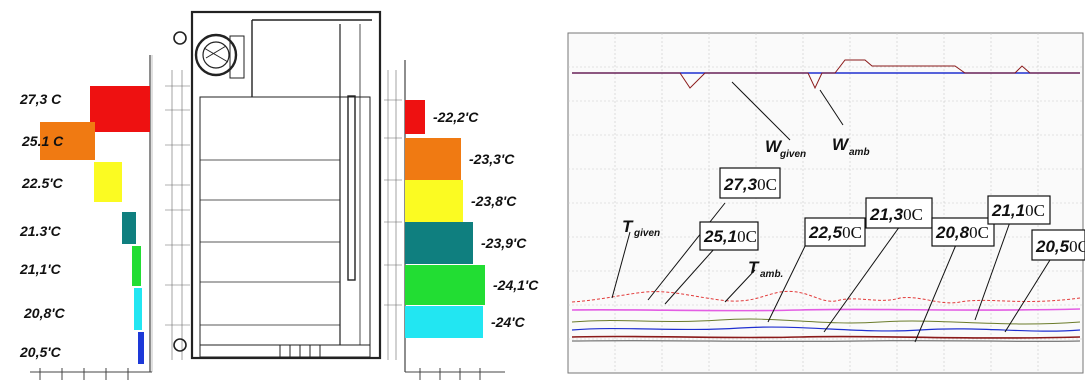 The height and width of the screenshot is (390, 1085). Describe the element at coordinates (826, 297) in the screenshot. I see `series-t-given-line` at that location.